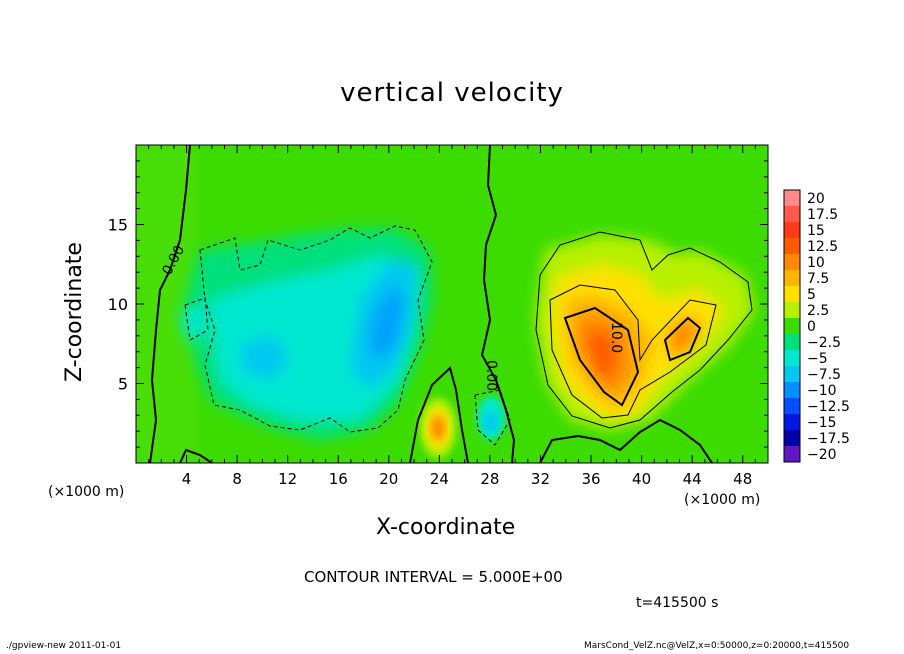  What do you see at coordinates (824, 343) in the screenshot?
I see `colorbar-label: −2.5` at bounding box center [824, 343].